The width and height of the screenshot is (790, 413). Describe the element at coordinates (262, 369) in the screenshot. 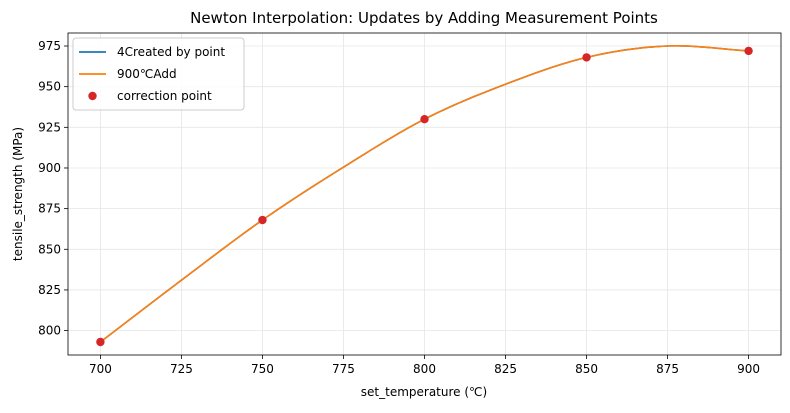

I see `x-tick-label: 750` at that location.